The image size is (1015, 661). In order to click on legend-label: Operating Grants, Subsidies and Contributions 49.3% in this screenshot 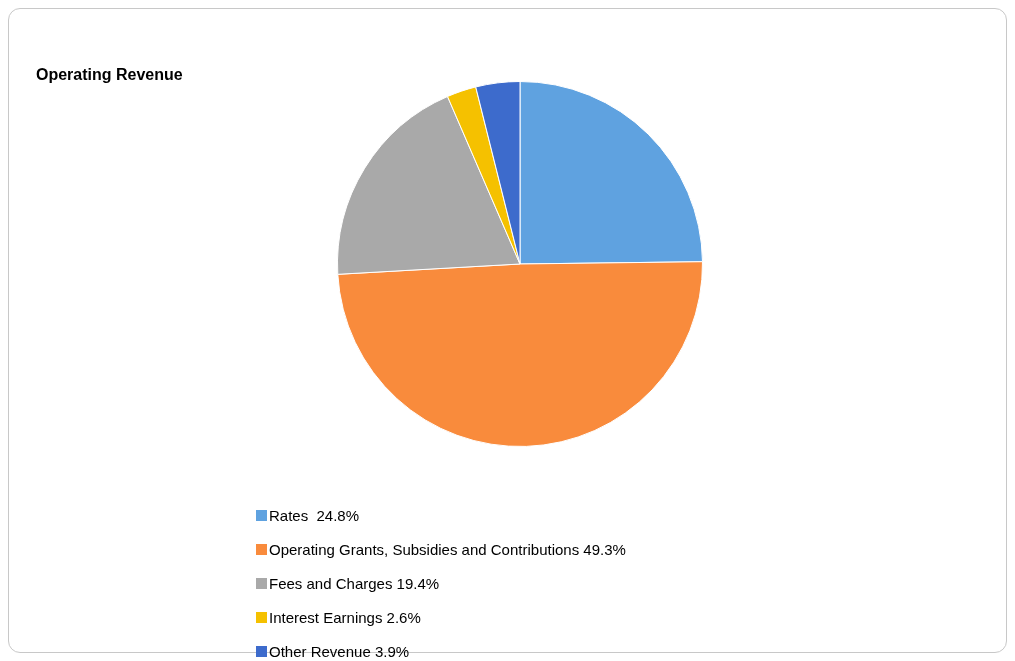, I will do `click(447, 549)`.